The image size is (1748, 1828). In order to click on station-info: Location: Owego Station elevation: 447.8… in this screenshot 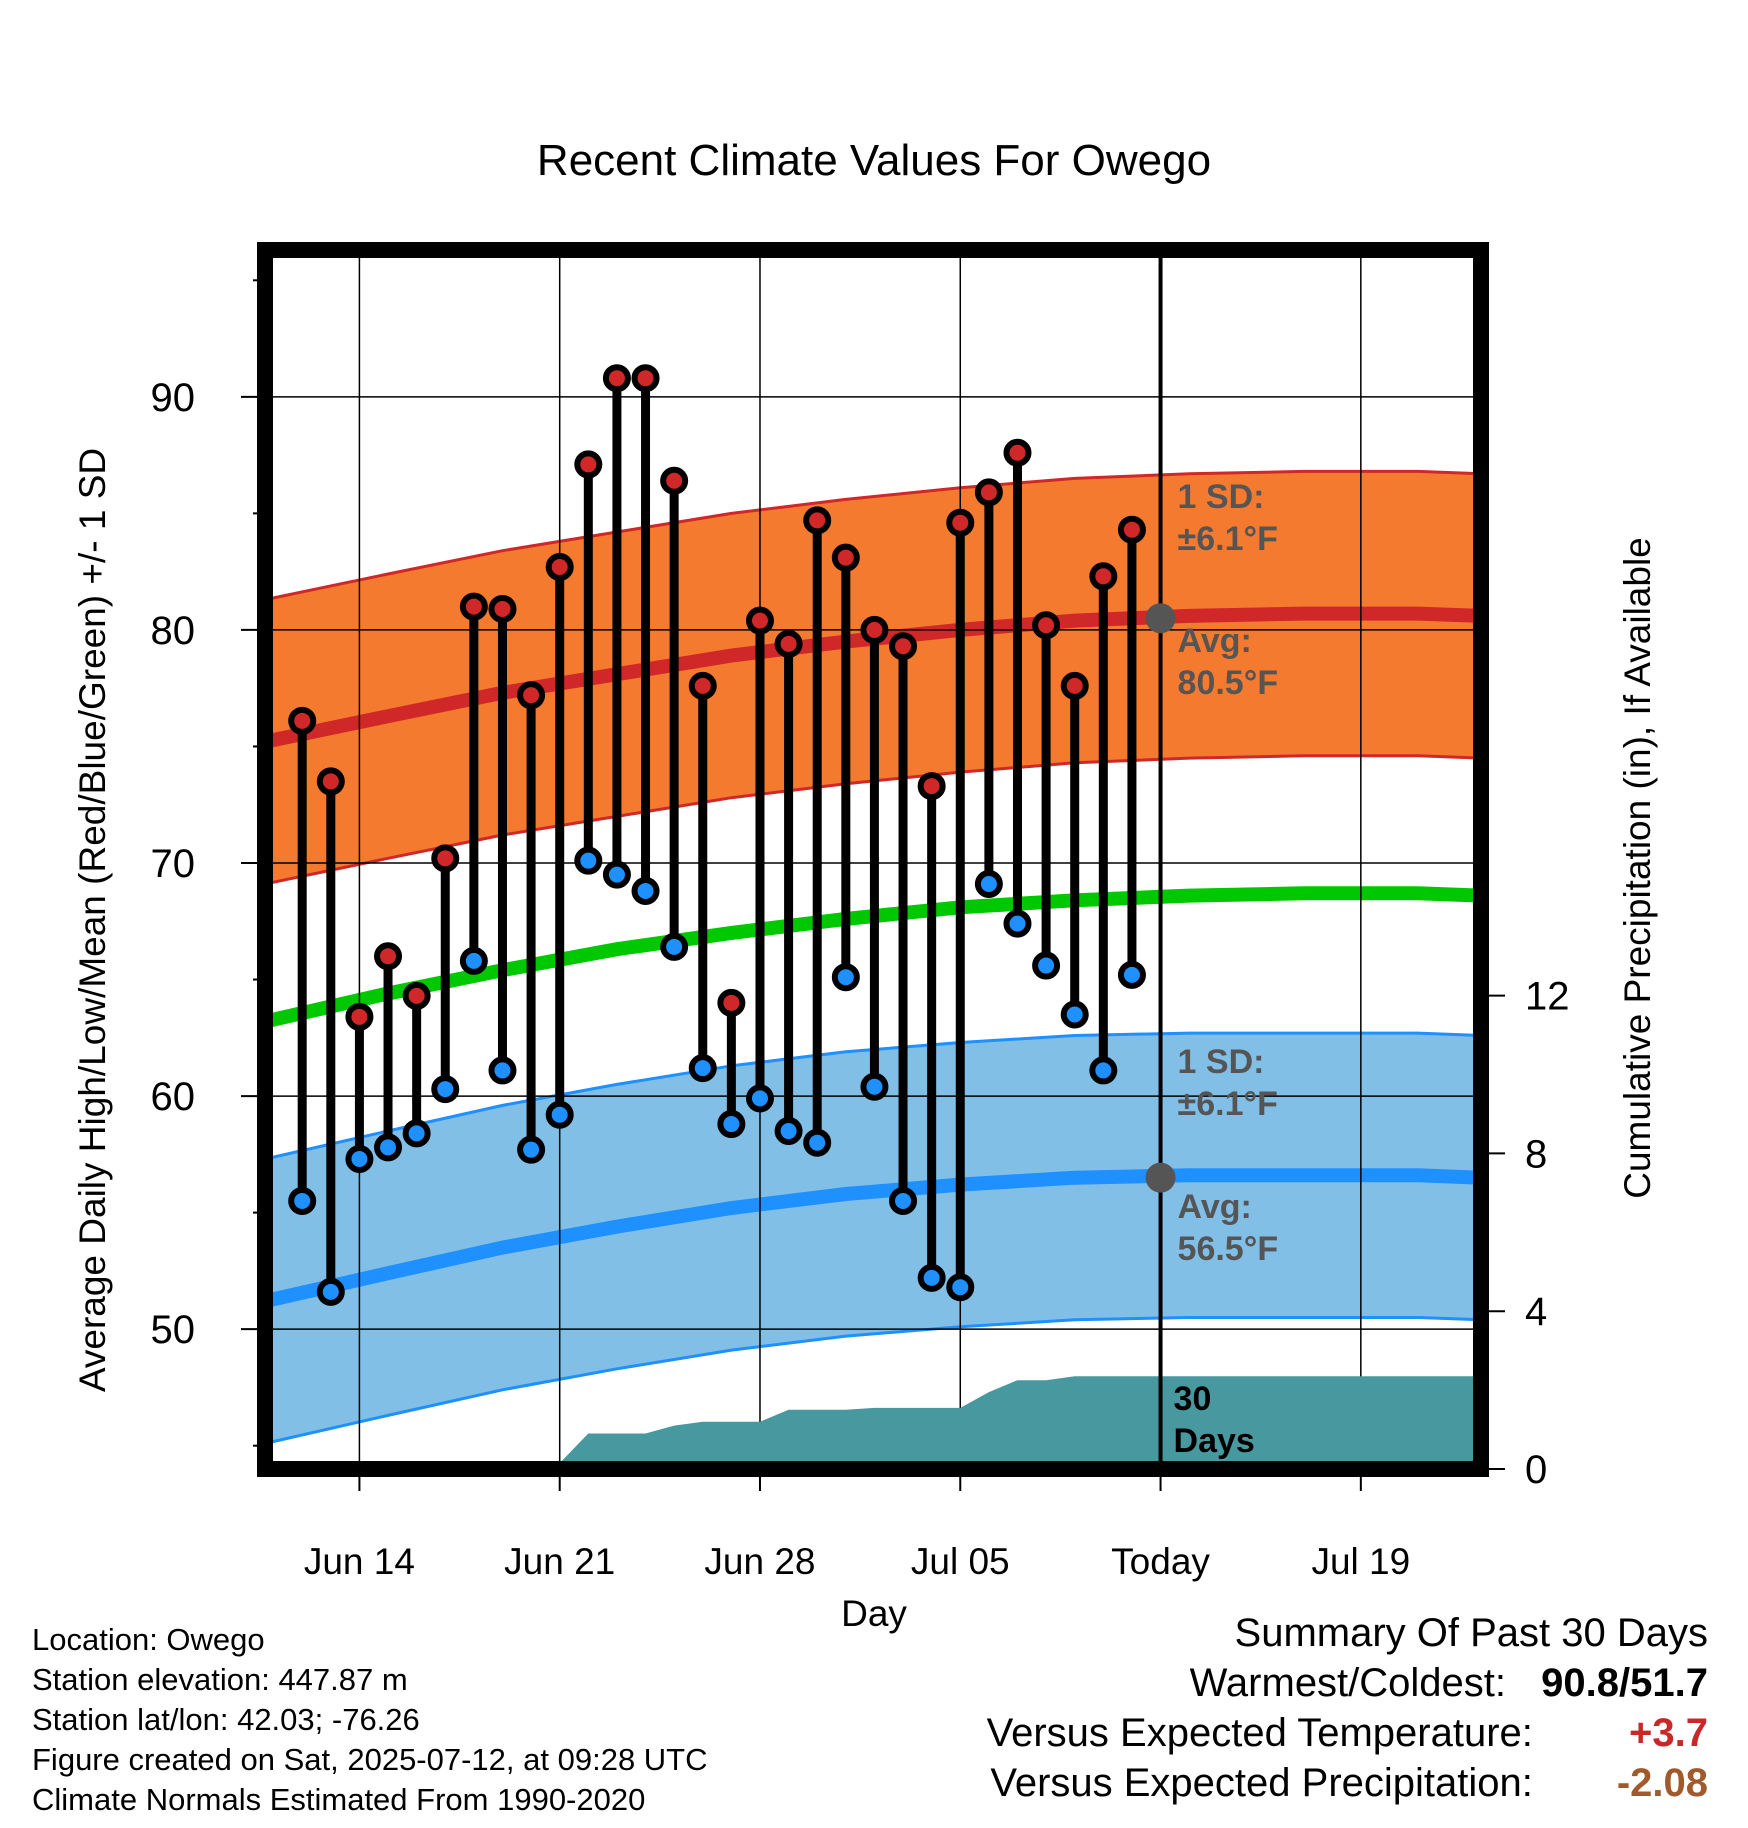, I will do `click(370, 1720)`.